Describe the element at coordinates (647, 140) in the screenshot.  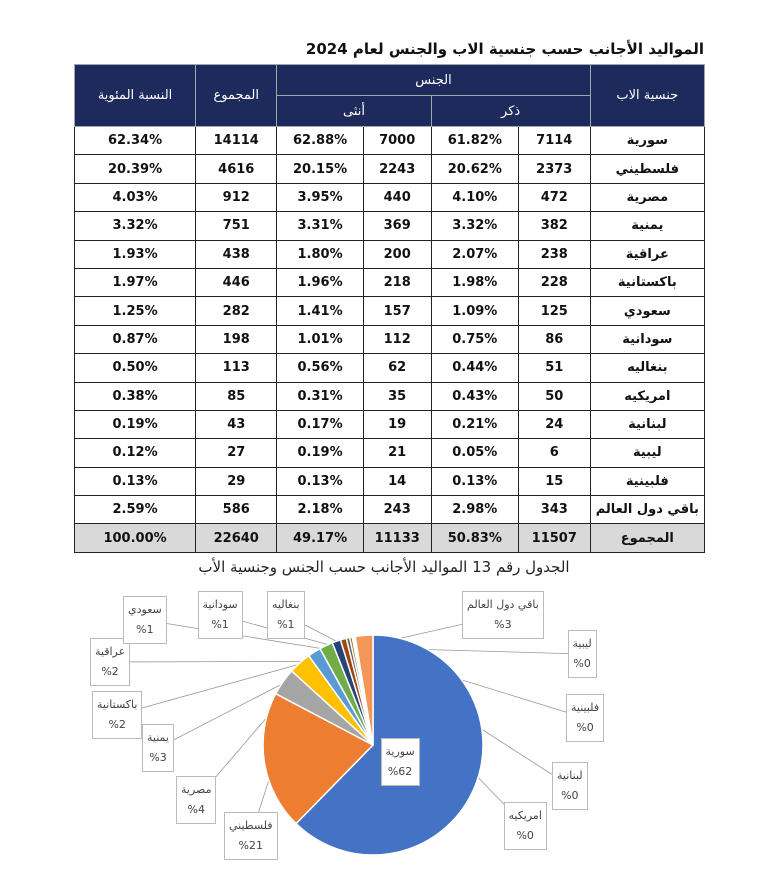
I see `cell-nationality: سورية` at that location.